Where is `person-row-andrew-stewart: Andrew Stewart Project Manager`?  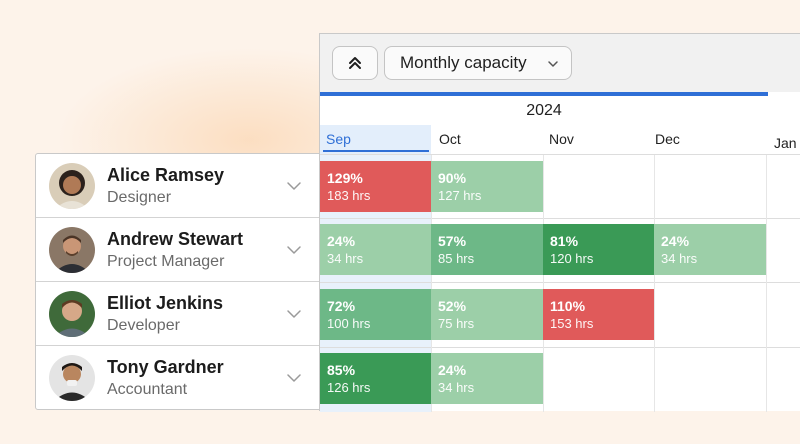 person-row-andrew-stewart: Andrew Stewart Project Manager is located at coordinates (177, 250).